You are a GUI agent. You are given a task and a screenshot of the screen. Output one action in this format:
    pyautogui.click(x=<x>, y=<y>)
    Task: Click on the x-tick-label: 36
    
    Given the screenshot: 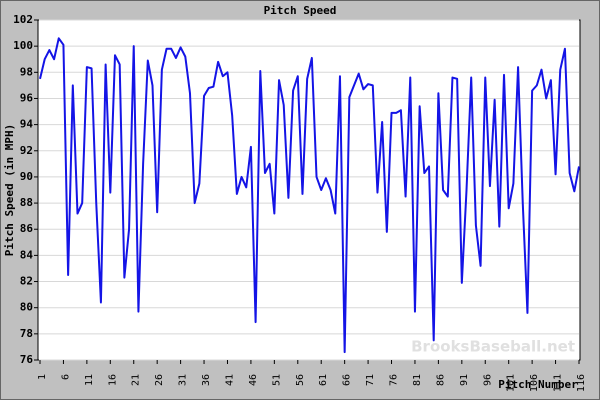 What is the action you would take?
    pyautogui.click(x=206, y=380)
    